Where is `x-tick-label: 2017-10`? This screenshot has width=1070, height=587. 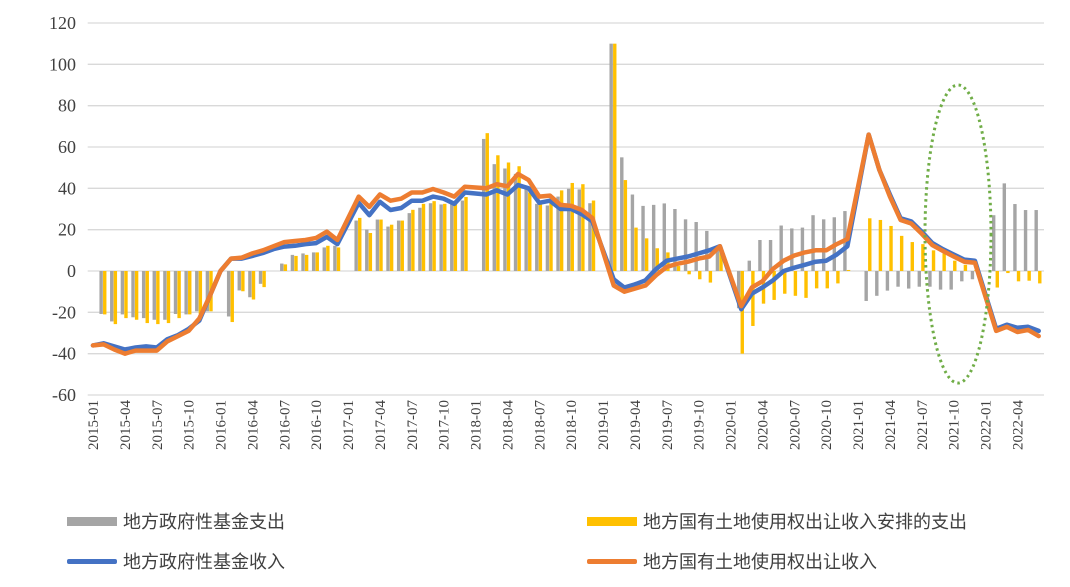
x-tick-label: 2017-10 is located at coordinates (445, 425).